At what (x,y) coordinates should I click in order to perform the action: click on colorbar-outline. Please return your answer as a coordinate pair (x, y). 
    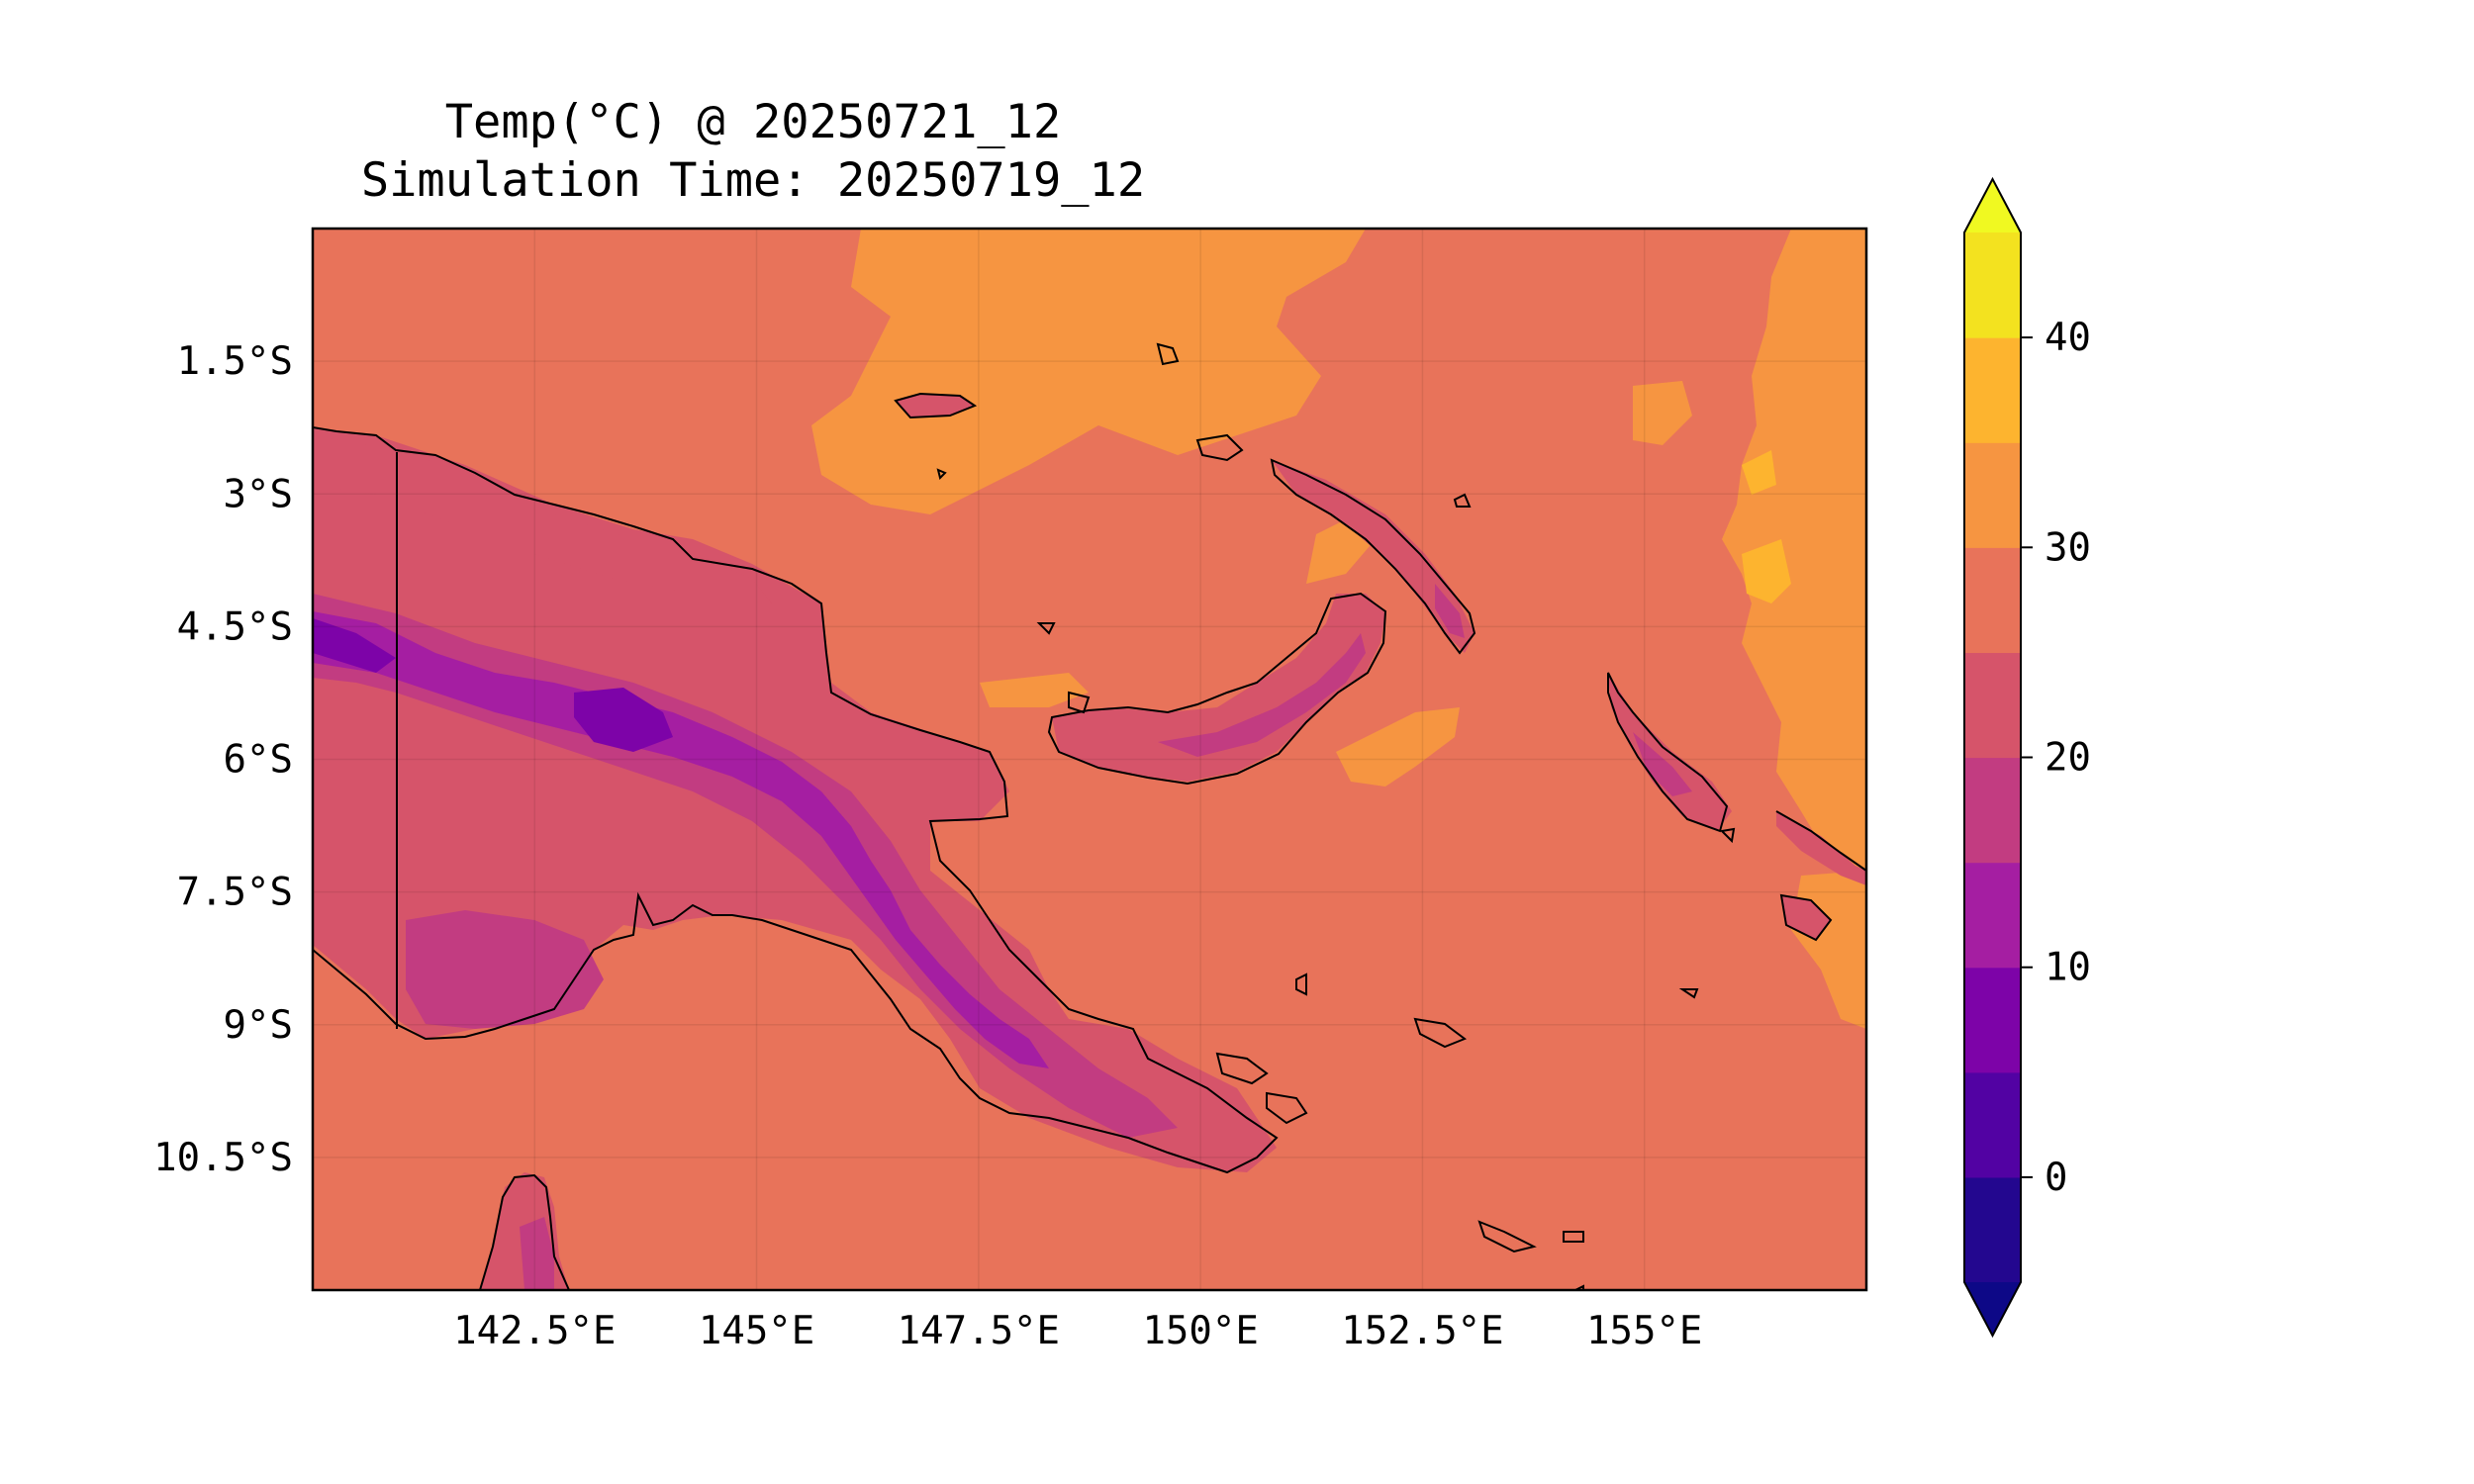
    Looking at the image, I should click on (1993, 757).